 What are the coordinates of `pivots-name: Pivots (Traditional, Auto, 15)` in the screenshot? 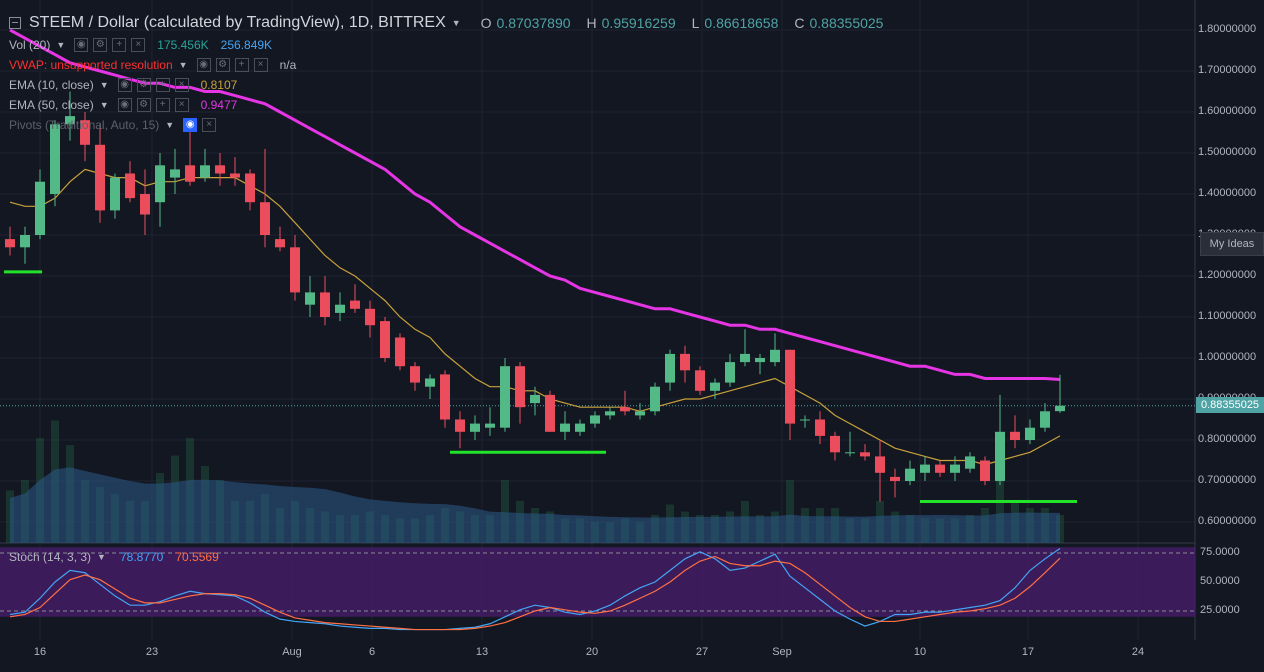 It's located at (84, 125).